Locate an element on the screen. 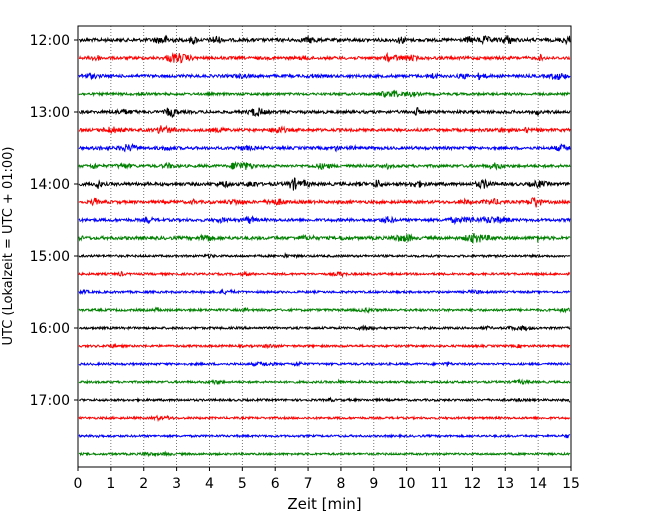 The height and width of the screenshot is (520, 650). x-tick-label: 4 is located at coordinates (209, 484).